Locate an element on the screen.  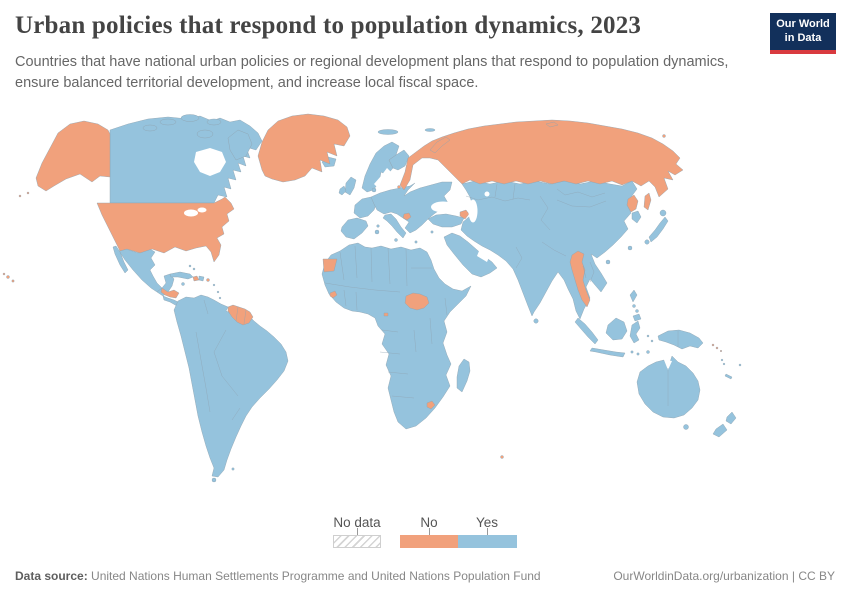
map-country-south-korea is located at coordinates (636, 217).